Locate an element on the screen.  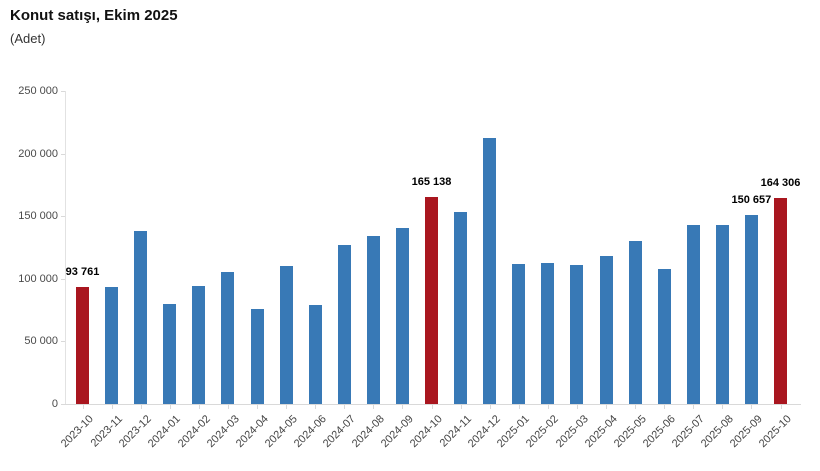
y-axis-tick-label: 200 000 is located at coordinates (38, 153).